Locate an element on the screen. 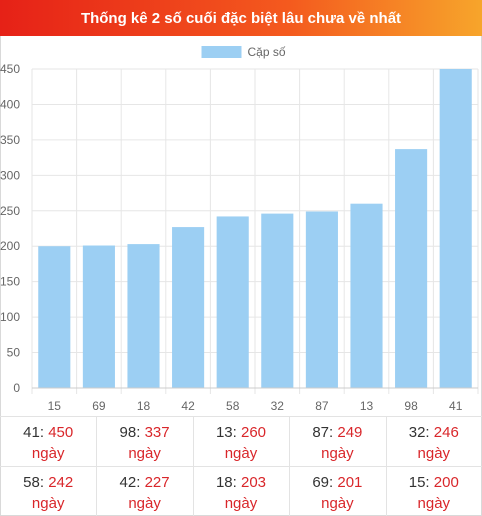  stat-line: 69: 201 is located at coordinates (337, 482).